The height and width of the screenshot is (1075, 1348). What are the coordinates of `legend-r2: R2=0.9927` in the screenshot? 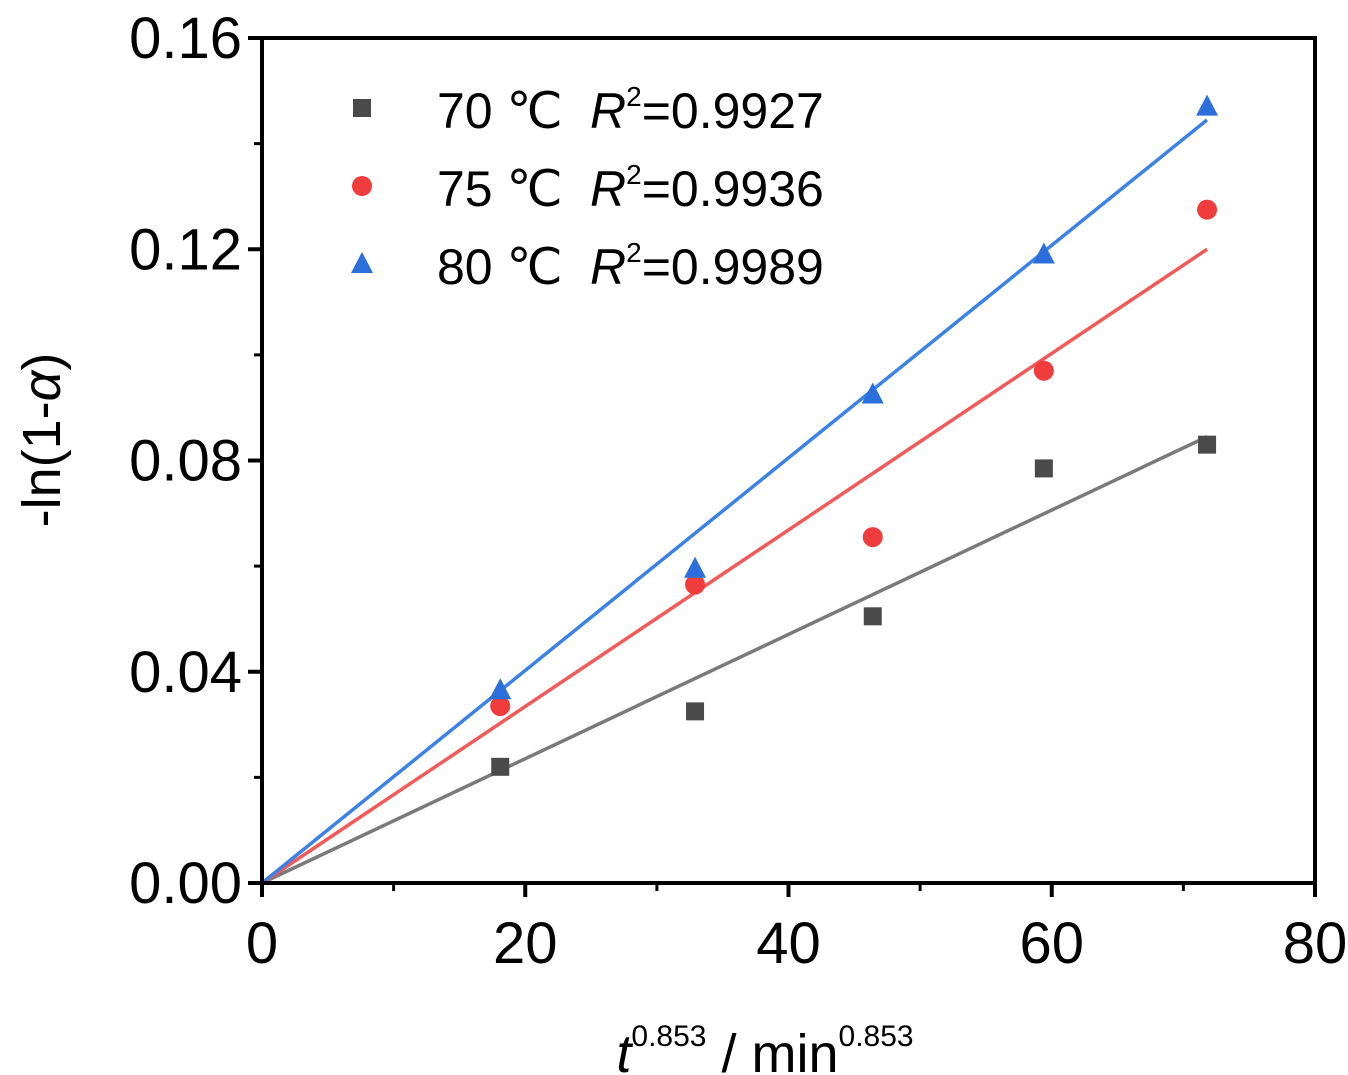 It's located at (707, 110).